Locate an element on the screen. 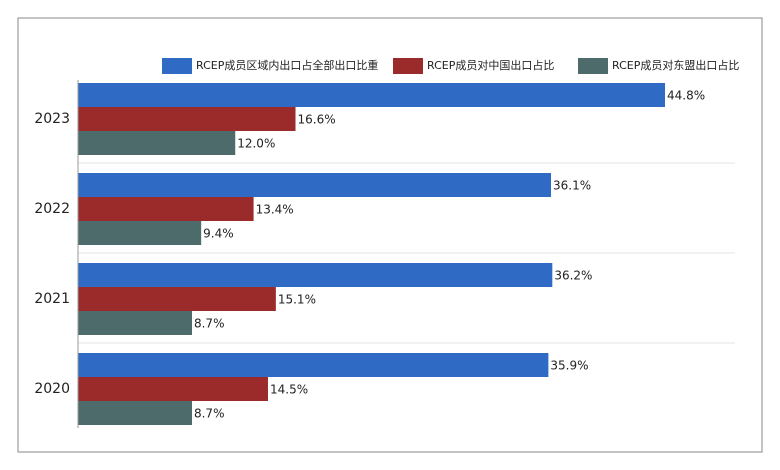  value-label: 13.4% is located at coordinates (275, 210).